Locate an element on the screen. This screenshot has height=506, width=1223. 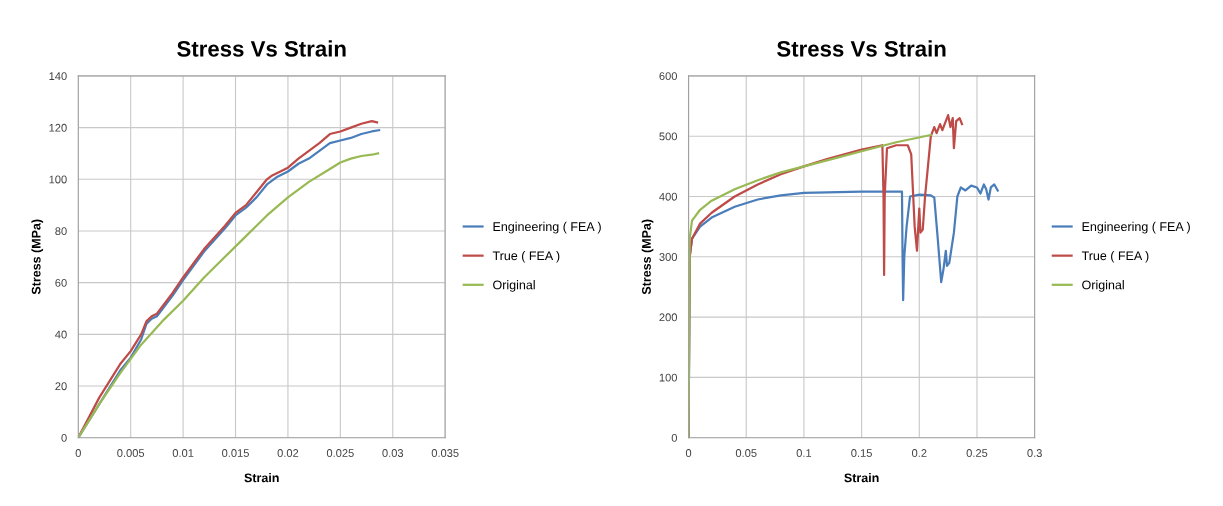
x-tick-label: 0.01 is located at coordinates (183, 453).